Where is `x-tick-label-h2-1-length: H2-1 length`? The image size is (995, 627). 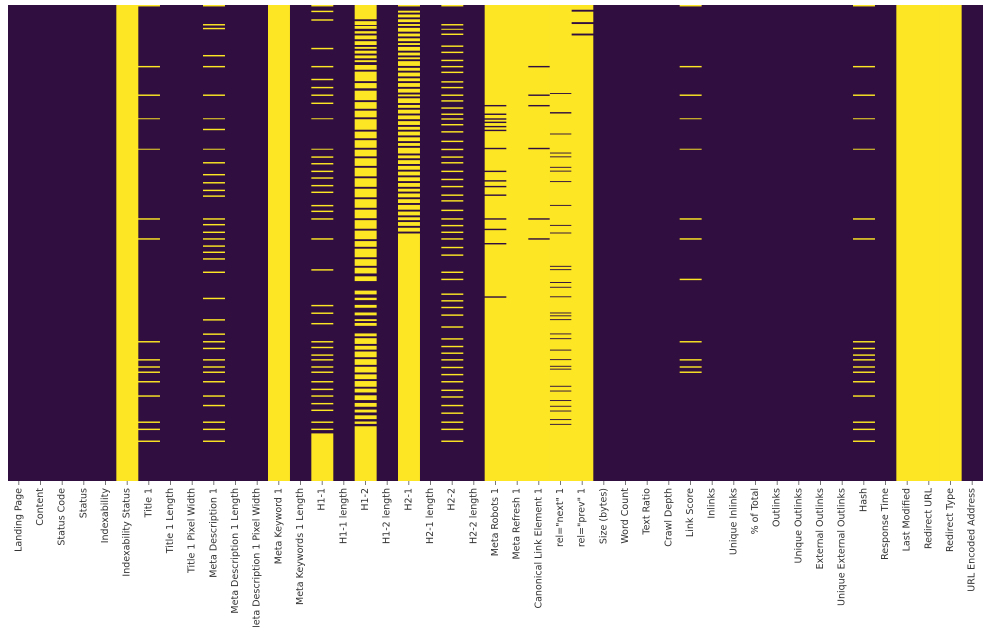 x-tick-label-h2-1-length: H2-1 length is located at coordinates (430, 516).